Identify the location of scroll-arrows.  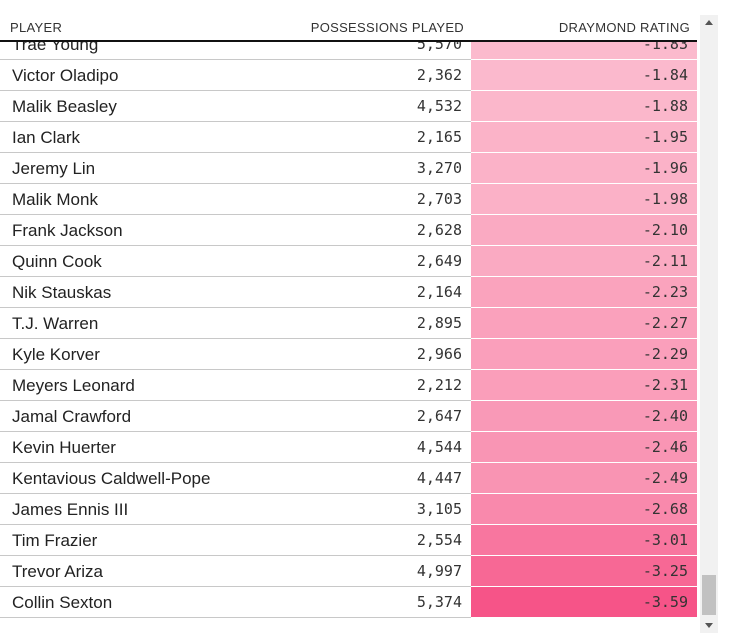
(709, 324).